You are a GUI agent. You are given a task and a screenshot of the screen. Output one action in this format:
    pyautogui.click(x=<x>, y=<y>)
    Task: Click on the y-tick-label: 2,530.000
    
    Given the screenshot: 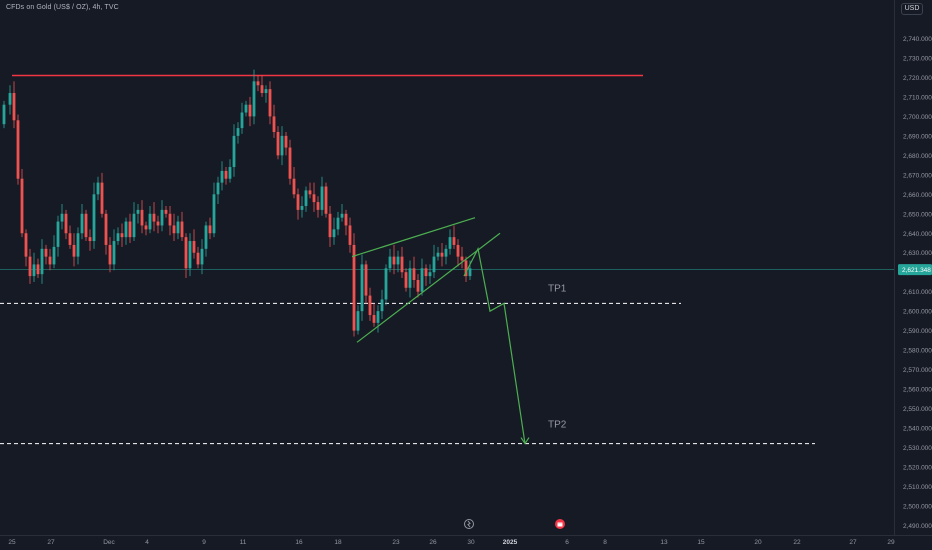 What is the action you would take?
    pyautogui.click(x=917, y=448)
    